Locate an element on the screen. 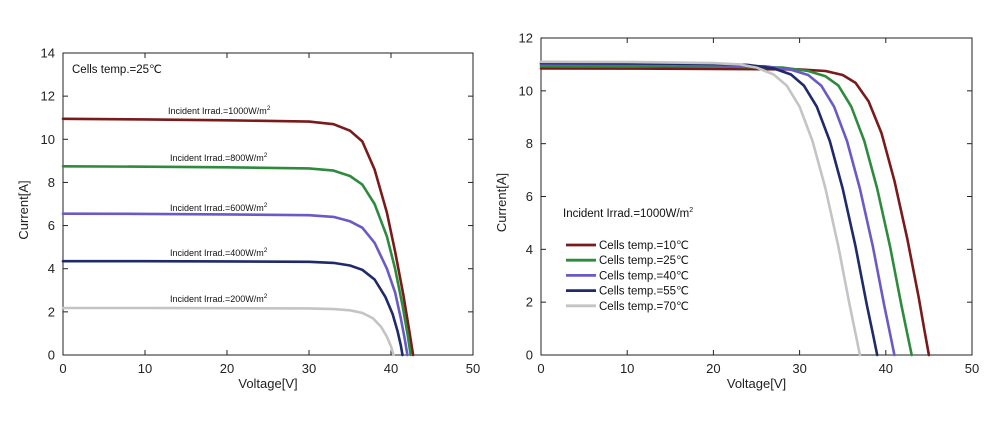 The height and width of the screenshot is (425, 1000). series-label-3: Incident Irrad.=600W/m2 is located at coordinates (219, 207).